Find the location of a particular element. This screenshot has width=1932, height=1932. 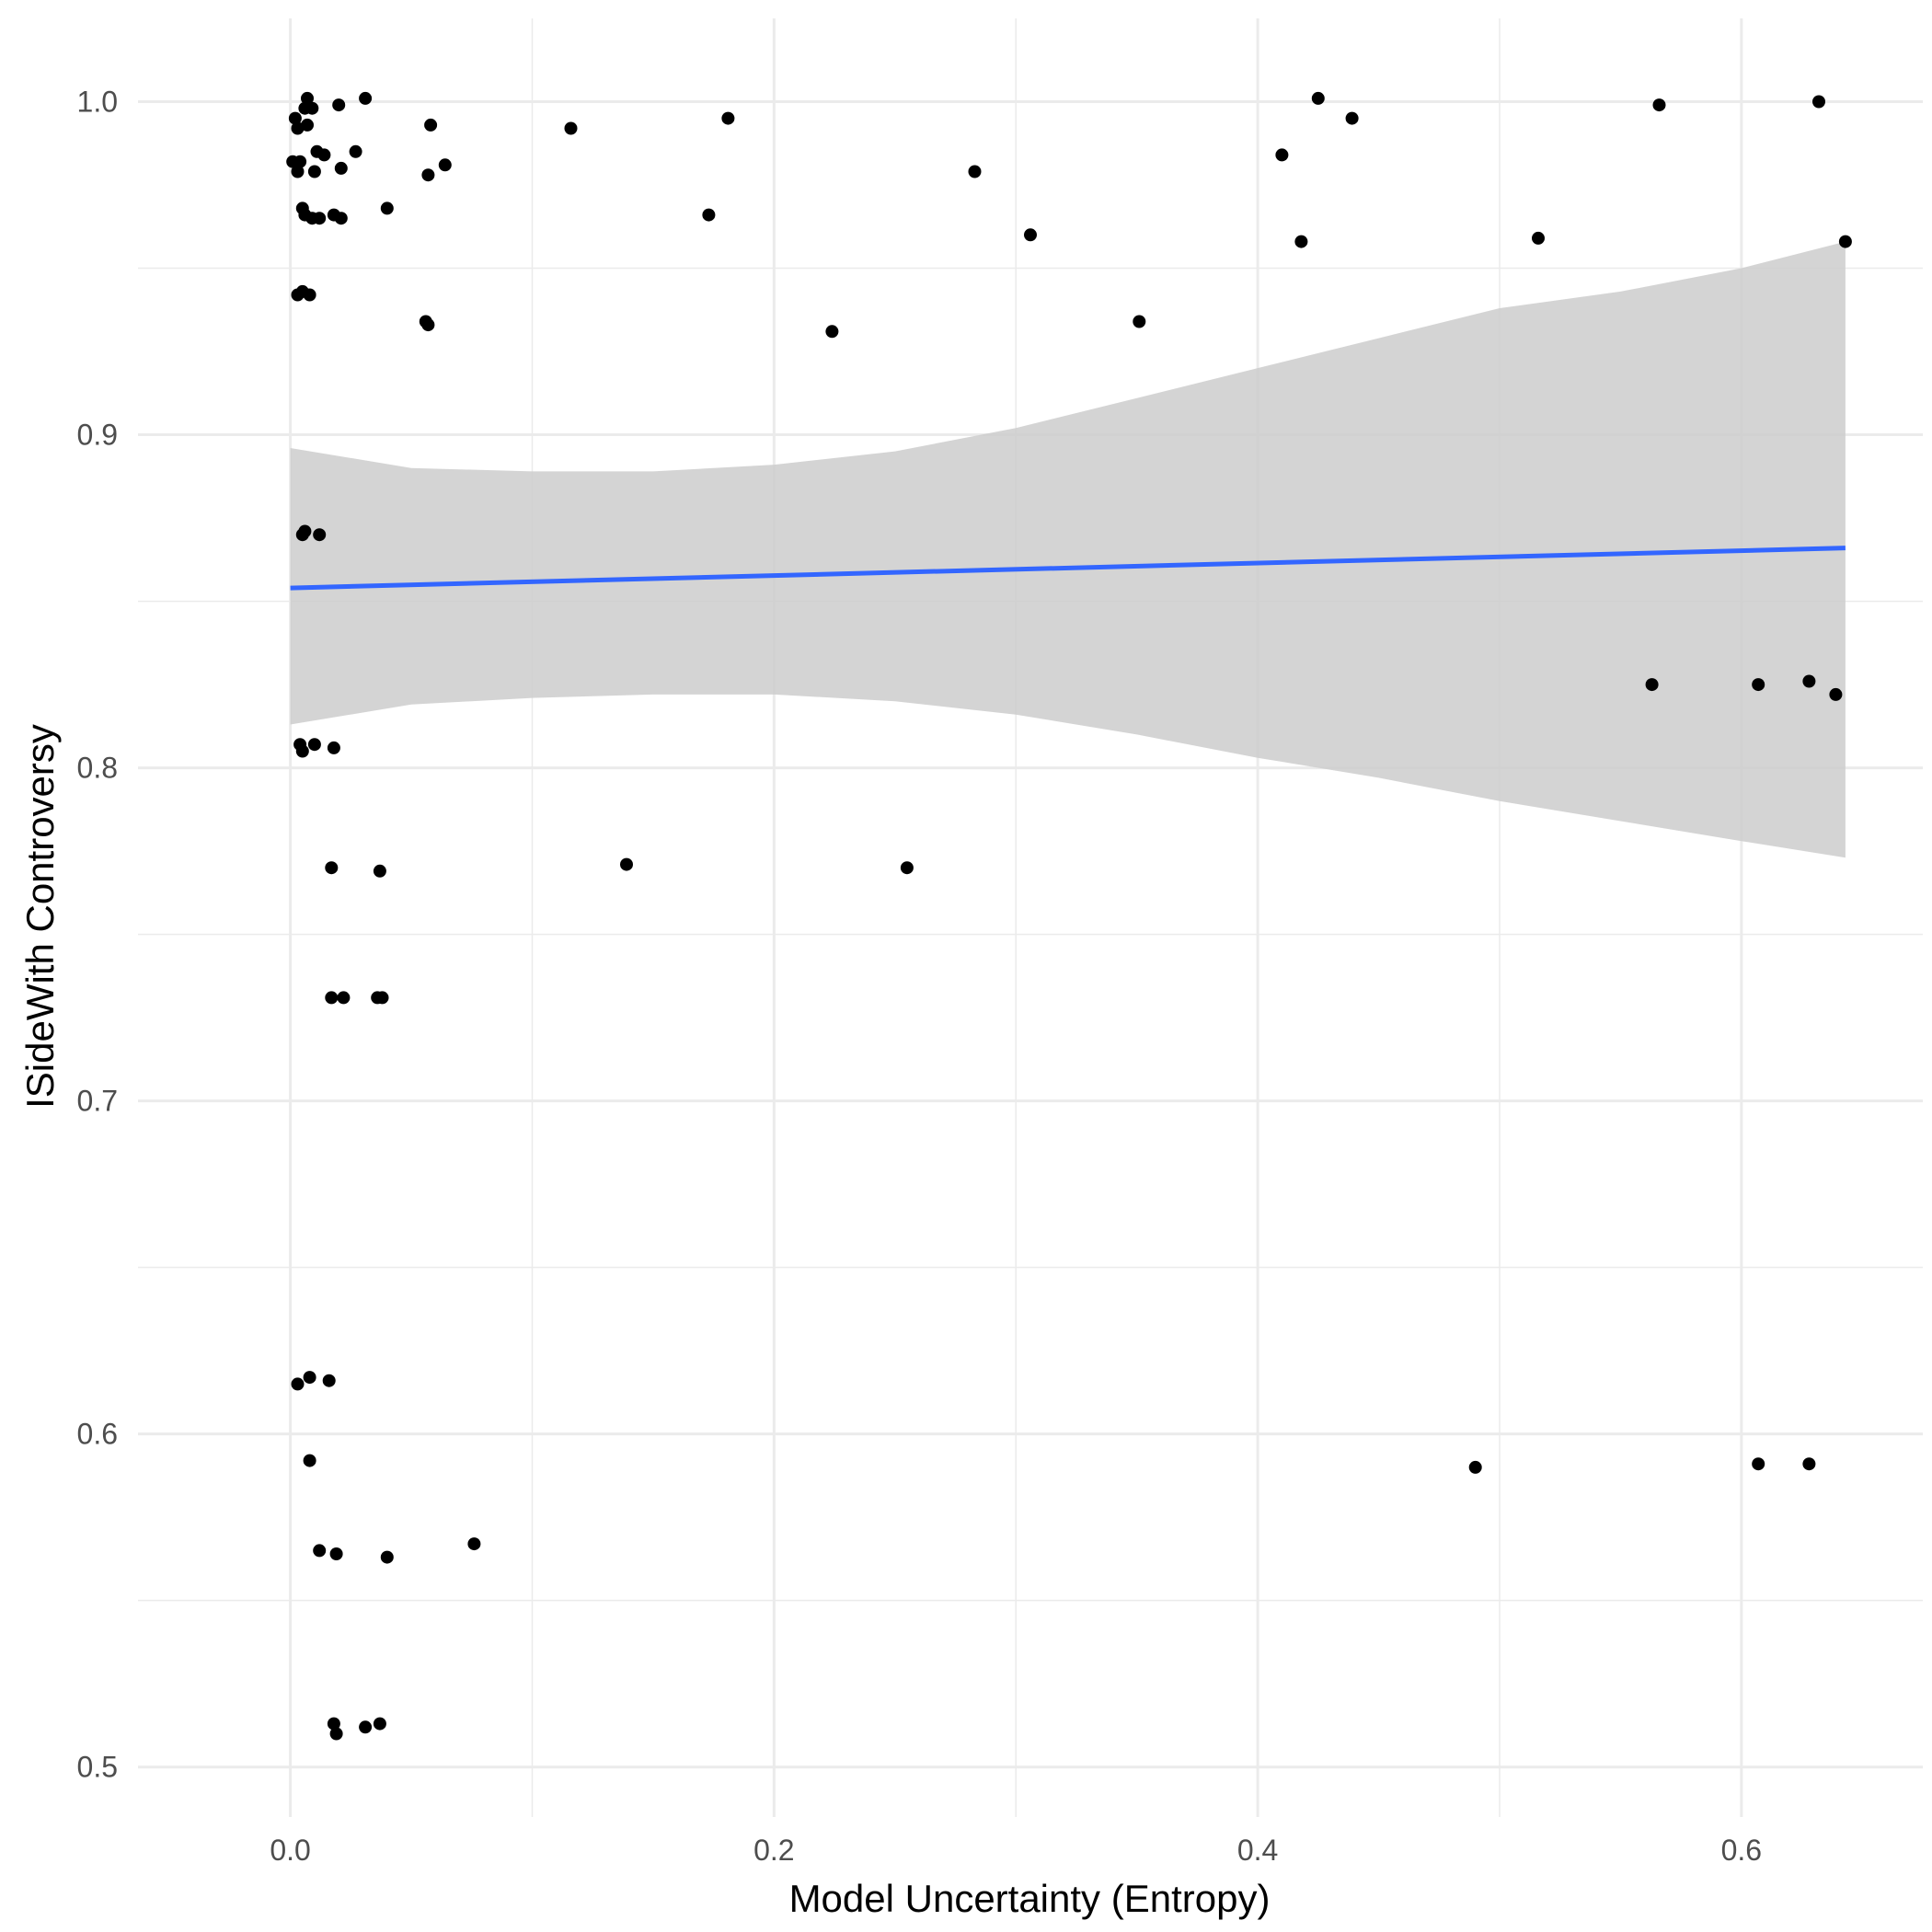

y-axis-title: ISideWith Controversy is located at coordinates (40, 916).